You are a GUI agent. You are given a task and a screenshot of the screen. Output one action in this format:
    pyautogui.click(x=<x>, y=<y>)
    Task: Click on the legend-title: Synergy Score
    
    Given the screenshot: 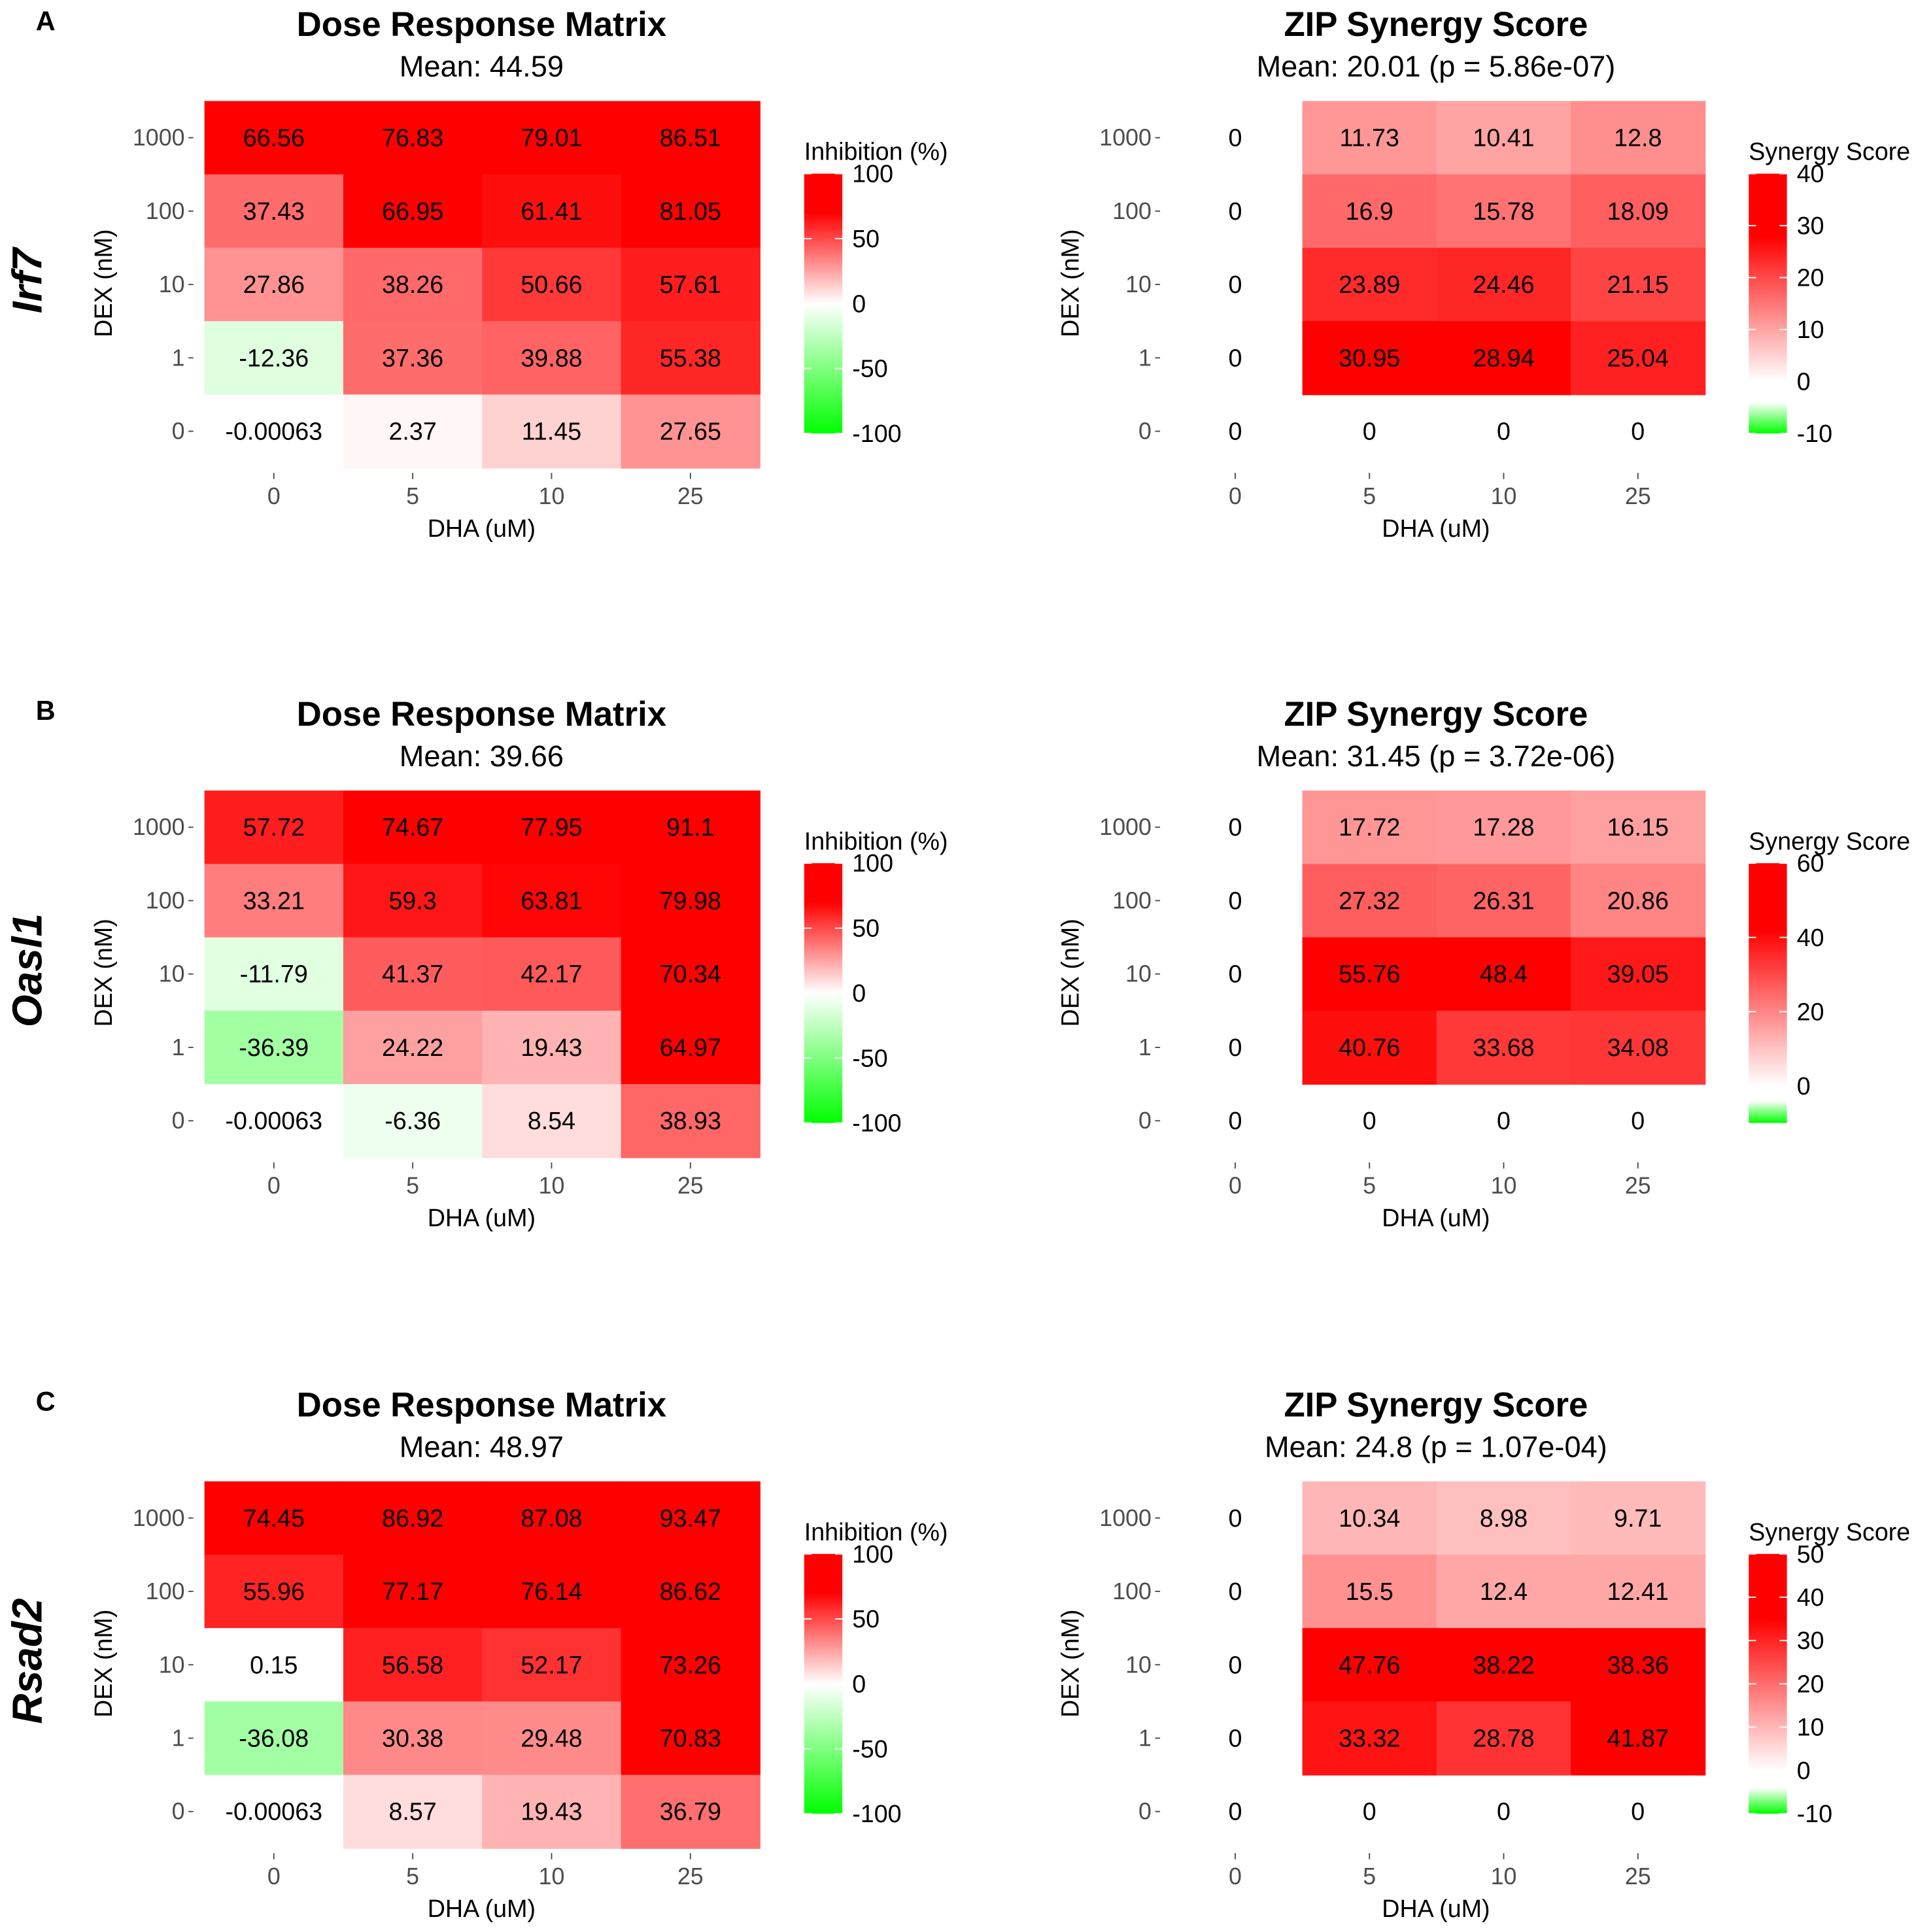 What is the action you would take?
    pyautogui.click(x=1829, y=151)
    